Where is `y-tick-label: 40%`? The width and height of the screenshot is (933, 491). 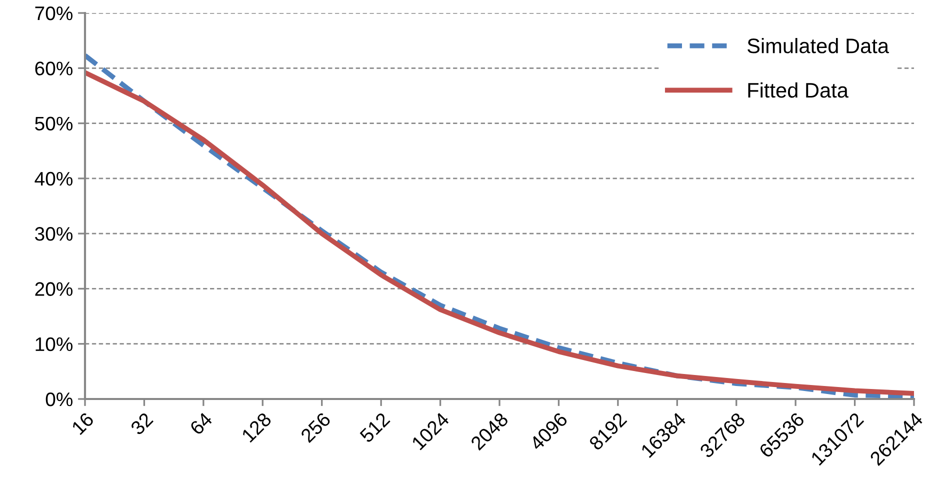
y-tick-label: 40% is located at coordinates (53, 179).